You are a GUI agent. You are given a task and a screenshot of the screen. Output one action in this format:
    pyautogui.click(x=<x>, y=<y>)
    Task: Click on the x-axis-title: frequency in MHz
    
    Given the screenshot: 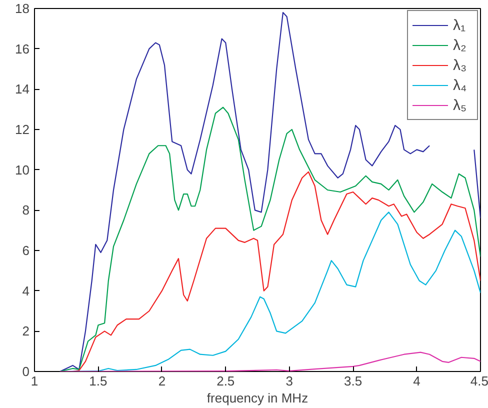 What is the action you would take?
    pyautogui.click(x=257, y=398)
    